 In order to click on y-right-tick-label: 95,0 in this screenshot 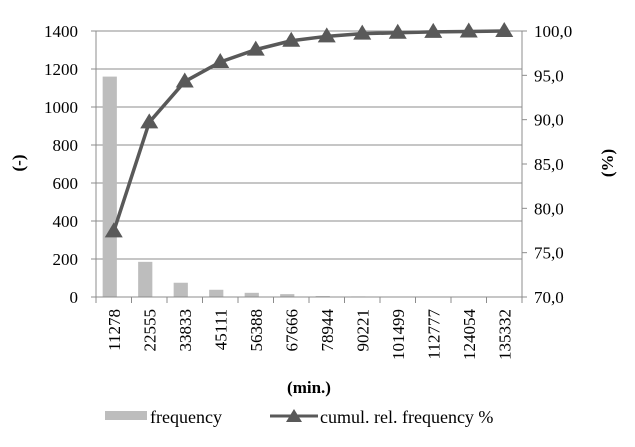, I will do `click(549, 75)`.